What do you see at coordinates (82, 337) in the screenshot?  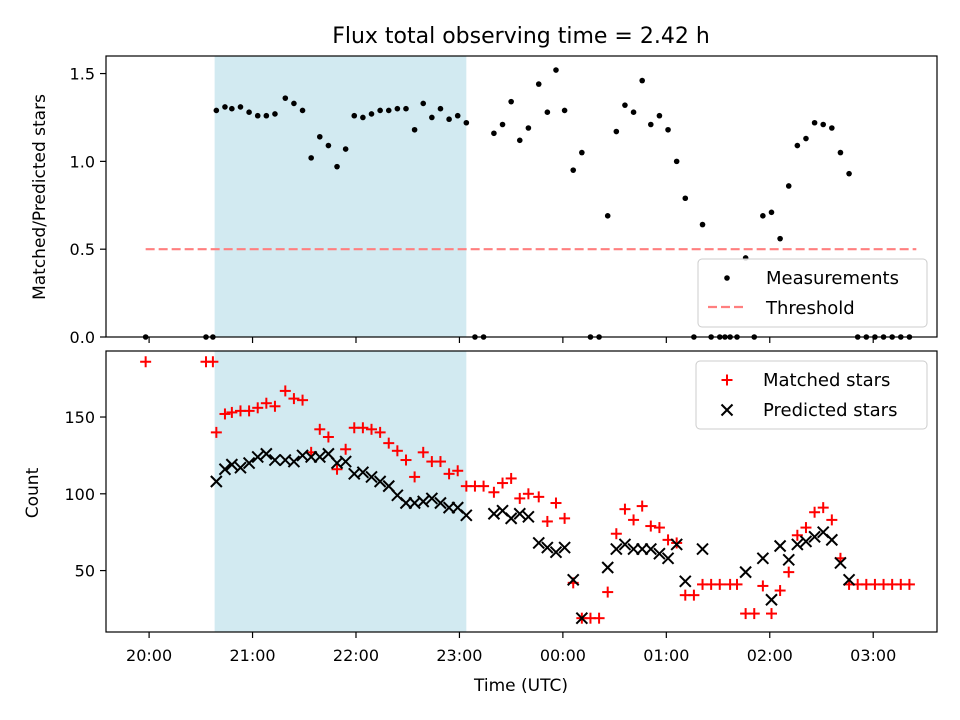 I see `top-y-tick-label: 0.0` at bounding box center [82, 337].